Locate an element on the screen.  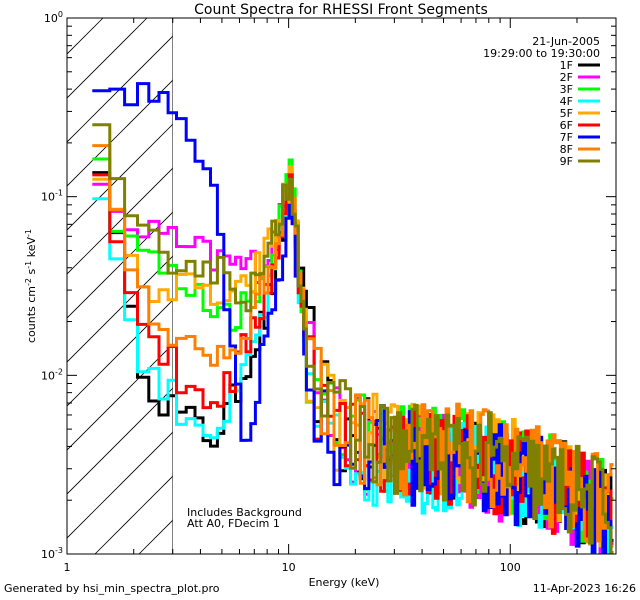
legend-label-1f: 1F is located at coordinates (566, 65).